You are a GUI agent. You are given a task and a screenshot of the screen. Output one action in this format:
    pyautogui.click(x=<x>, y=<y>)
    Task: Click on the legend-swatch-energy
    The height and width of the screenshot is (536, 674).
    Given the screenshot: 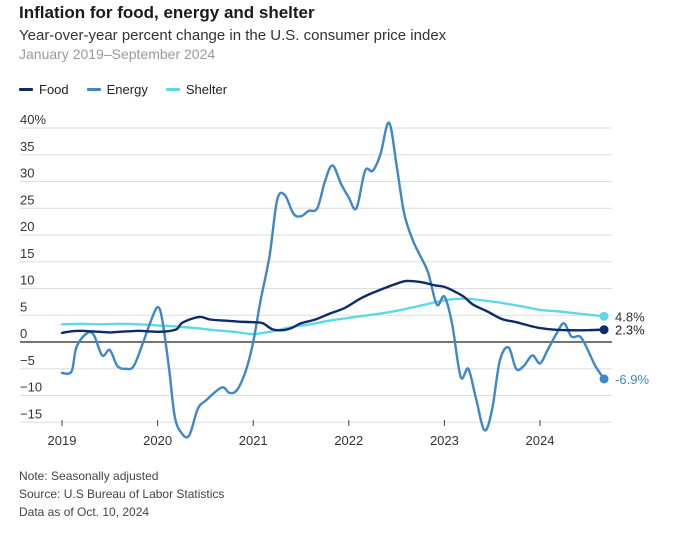 What is the action you would take?
    pyautogui.click(x=93, y=89)
    